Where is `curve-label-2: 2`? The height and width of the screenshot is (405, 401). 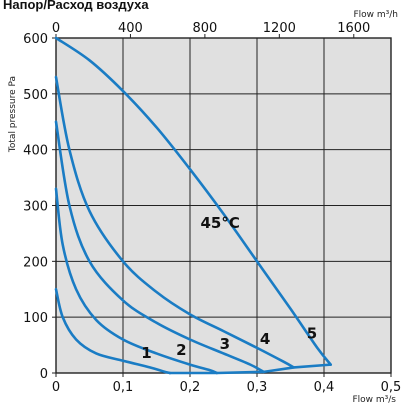
curve-label-2: 2 is located at coordinates (181, 350).